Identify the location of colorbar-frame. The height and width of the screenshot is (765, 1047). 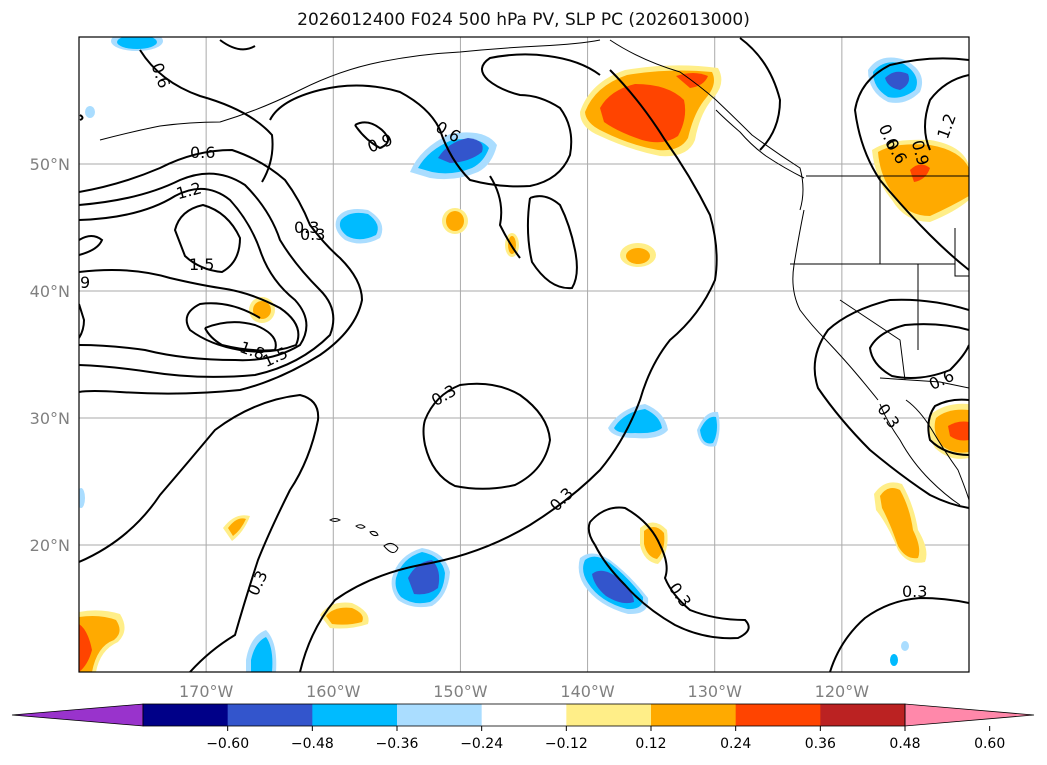
(524, 715).